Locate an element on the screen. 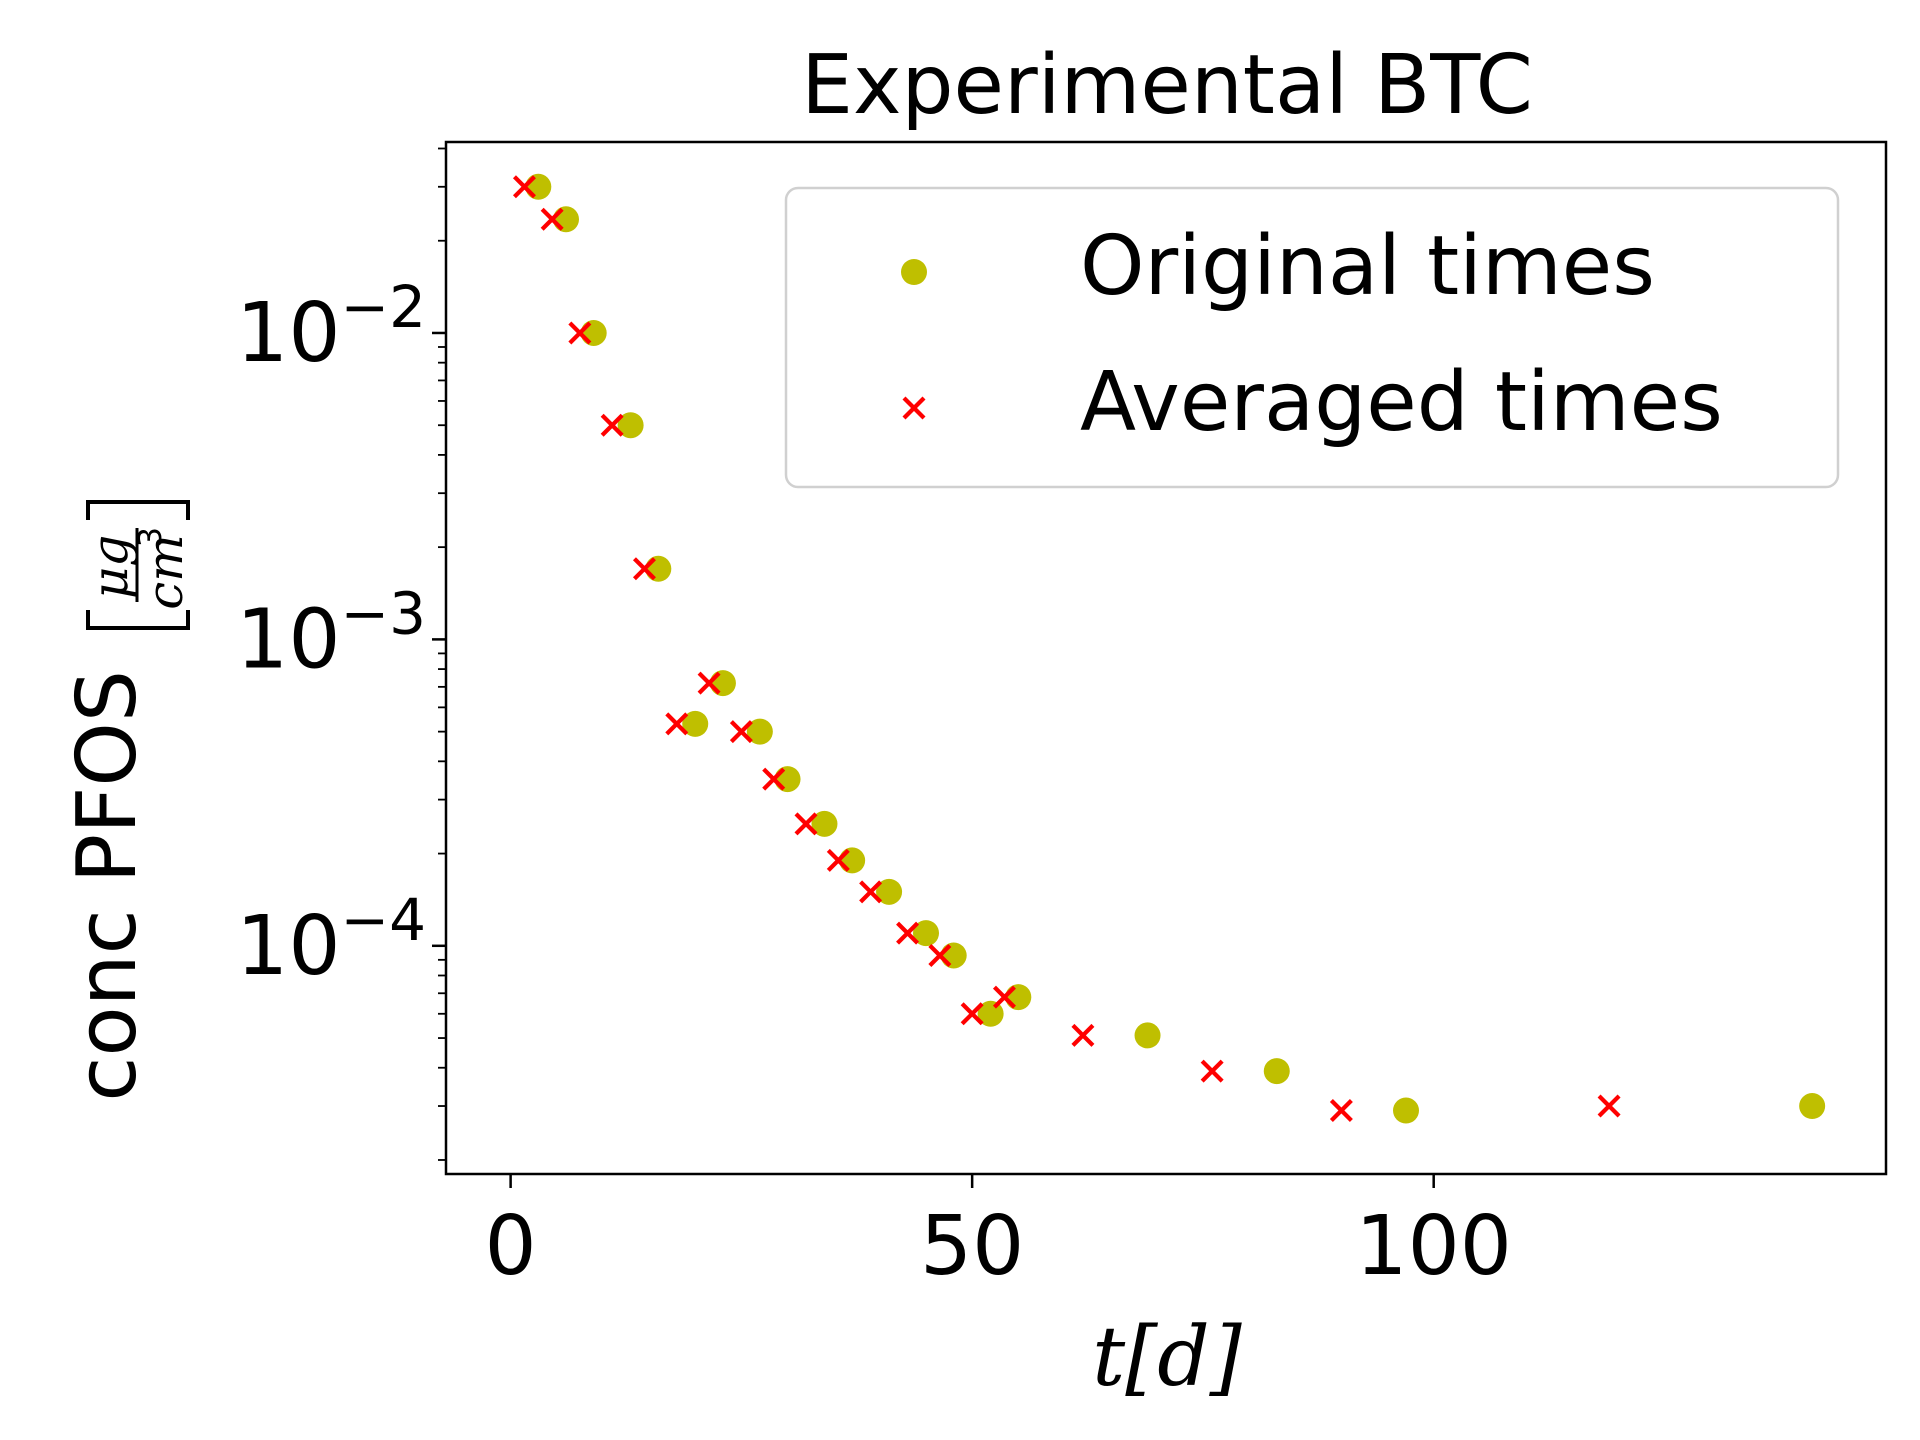 The image size is (1920, 1440). legend-label-original: Original times is located at coordinates (1367, 266).